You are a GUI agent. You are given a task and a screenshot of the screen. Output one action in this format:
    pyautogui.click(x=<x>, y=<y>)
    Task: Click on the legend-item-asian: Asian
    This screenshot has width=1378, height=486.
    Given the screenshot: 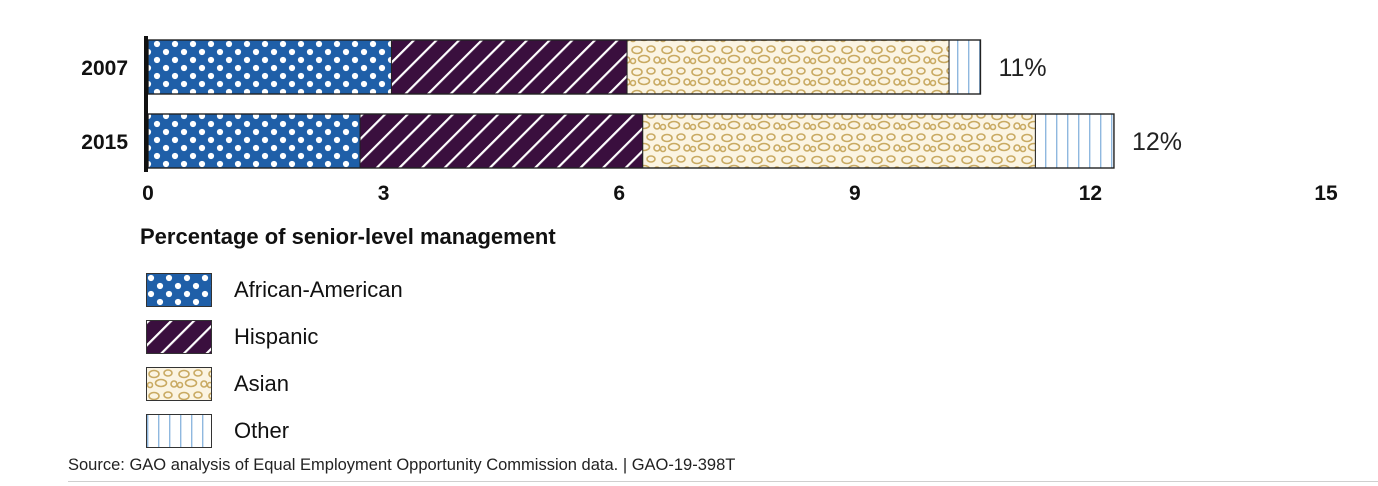 What is the action you would take?
    pyautogui.click(x=274, y=383)
    